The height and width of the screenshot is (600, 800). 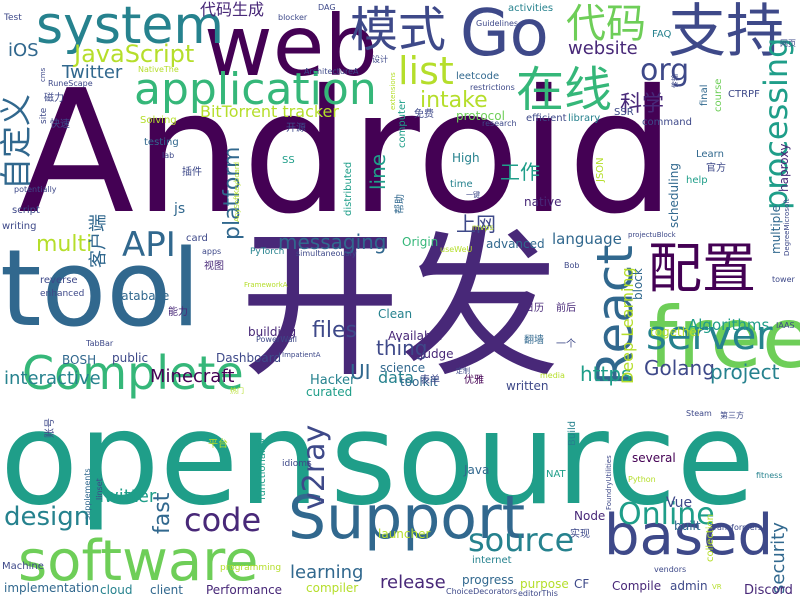 What do you see at coordinates (276, 339) in the screenshot?
I see `word-powerwall: PowerWall` at bounding box center [276, 339].